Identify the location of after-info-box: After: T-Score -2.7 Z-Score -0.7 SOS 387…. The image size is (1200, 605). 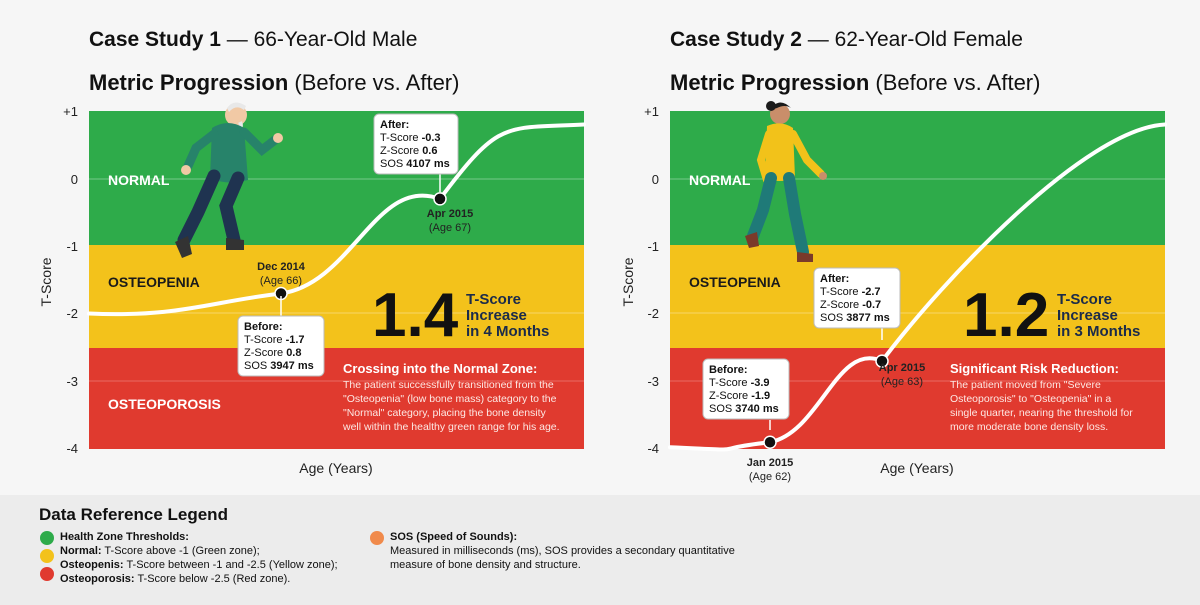
(857, 303).